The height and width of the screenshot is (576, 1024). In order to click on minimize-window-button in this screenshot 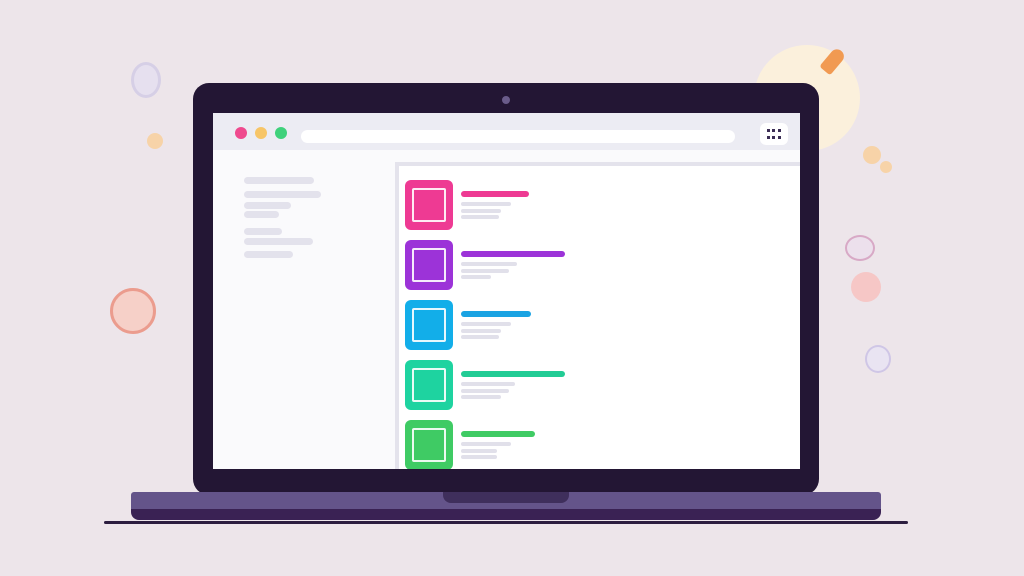, I will do `click(261, 133)`.